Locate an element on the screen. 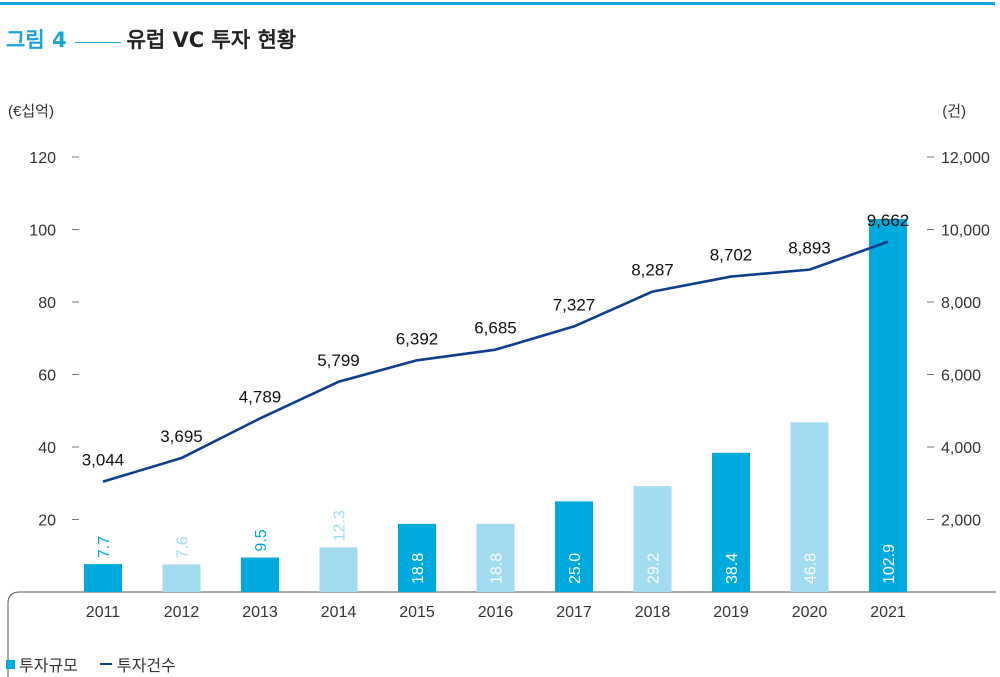 The height and width of the screenshot is (677, 1000). x-tick-label: 2017 is located at coordinates (574, 612).